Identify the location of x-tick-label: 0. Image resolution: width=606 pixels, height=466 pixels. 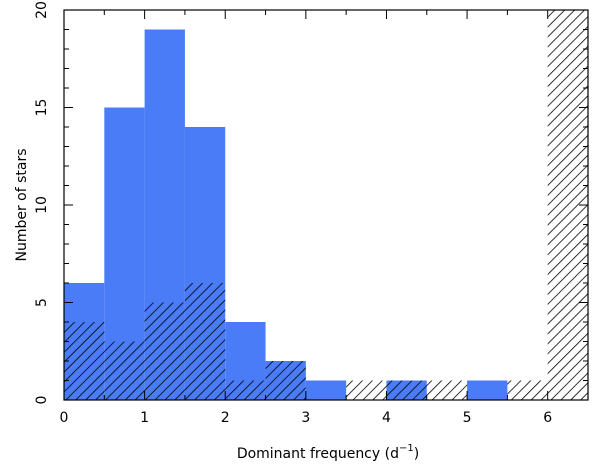
(64, 418).